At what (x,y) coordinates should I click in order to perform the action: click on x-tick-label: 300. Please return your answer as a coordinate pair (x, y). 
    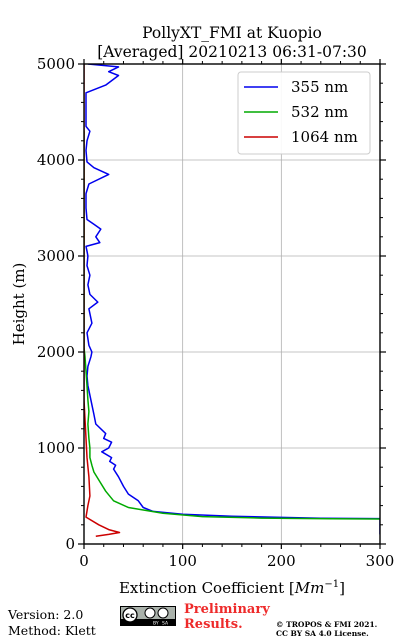
    Looking at the image, I should click on (380, 561).